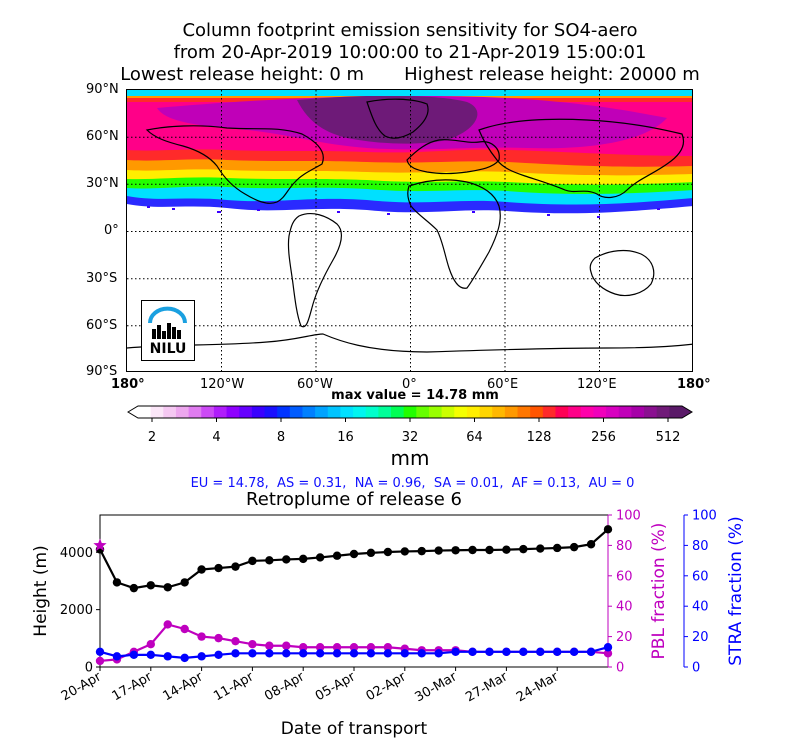 This screenshot has height=750, width=800. What do you see at coordinates (102, 183) in the screenshot?
I see `lat-label-30n: 30°N` at bounding box center [102, 183].